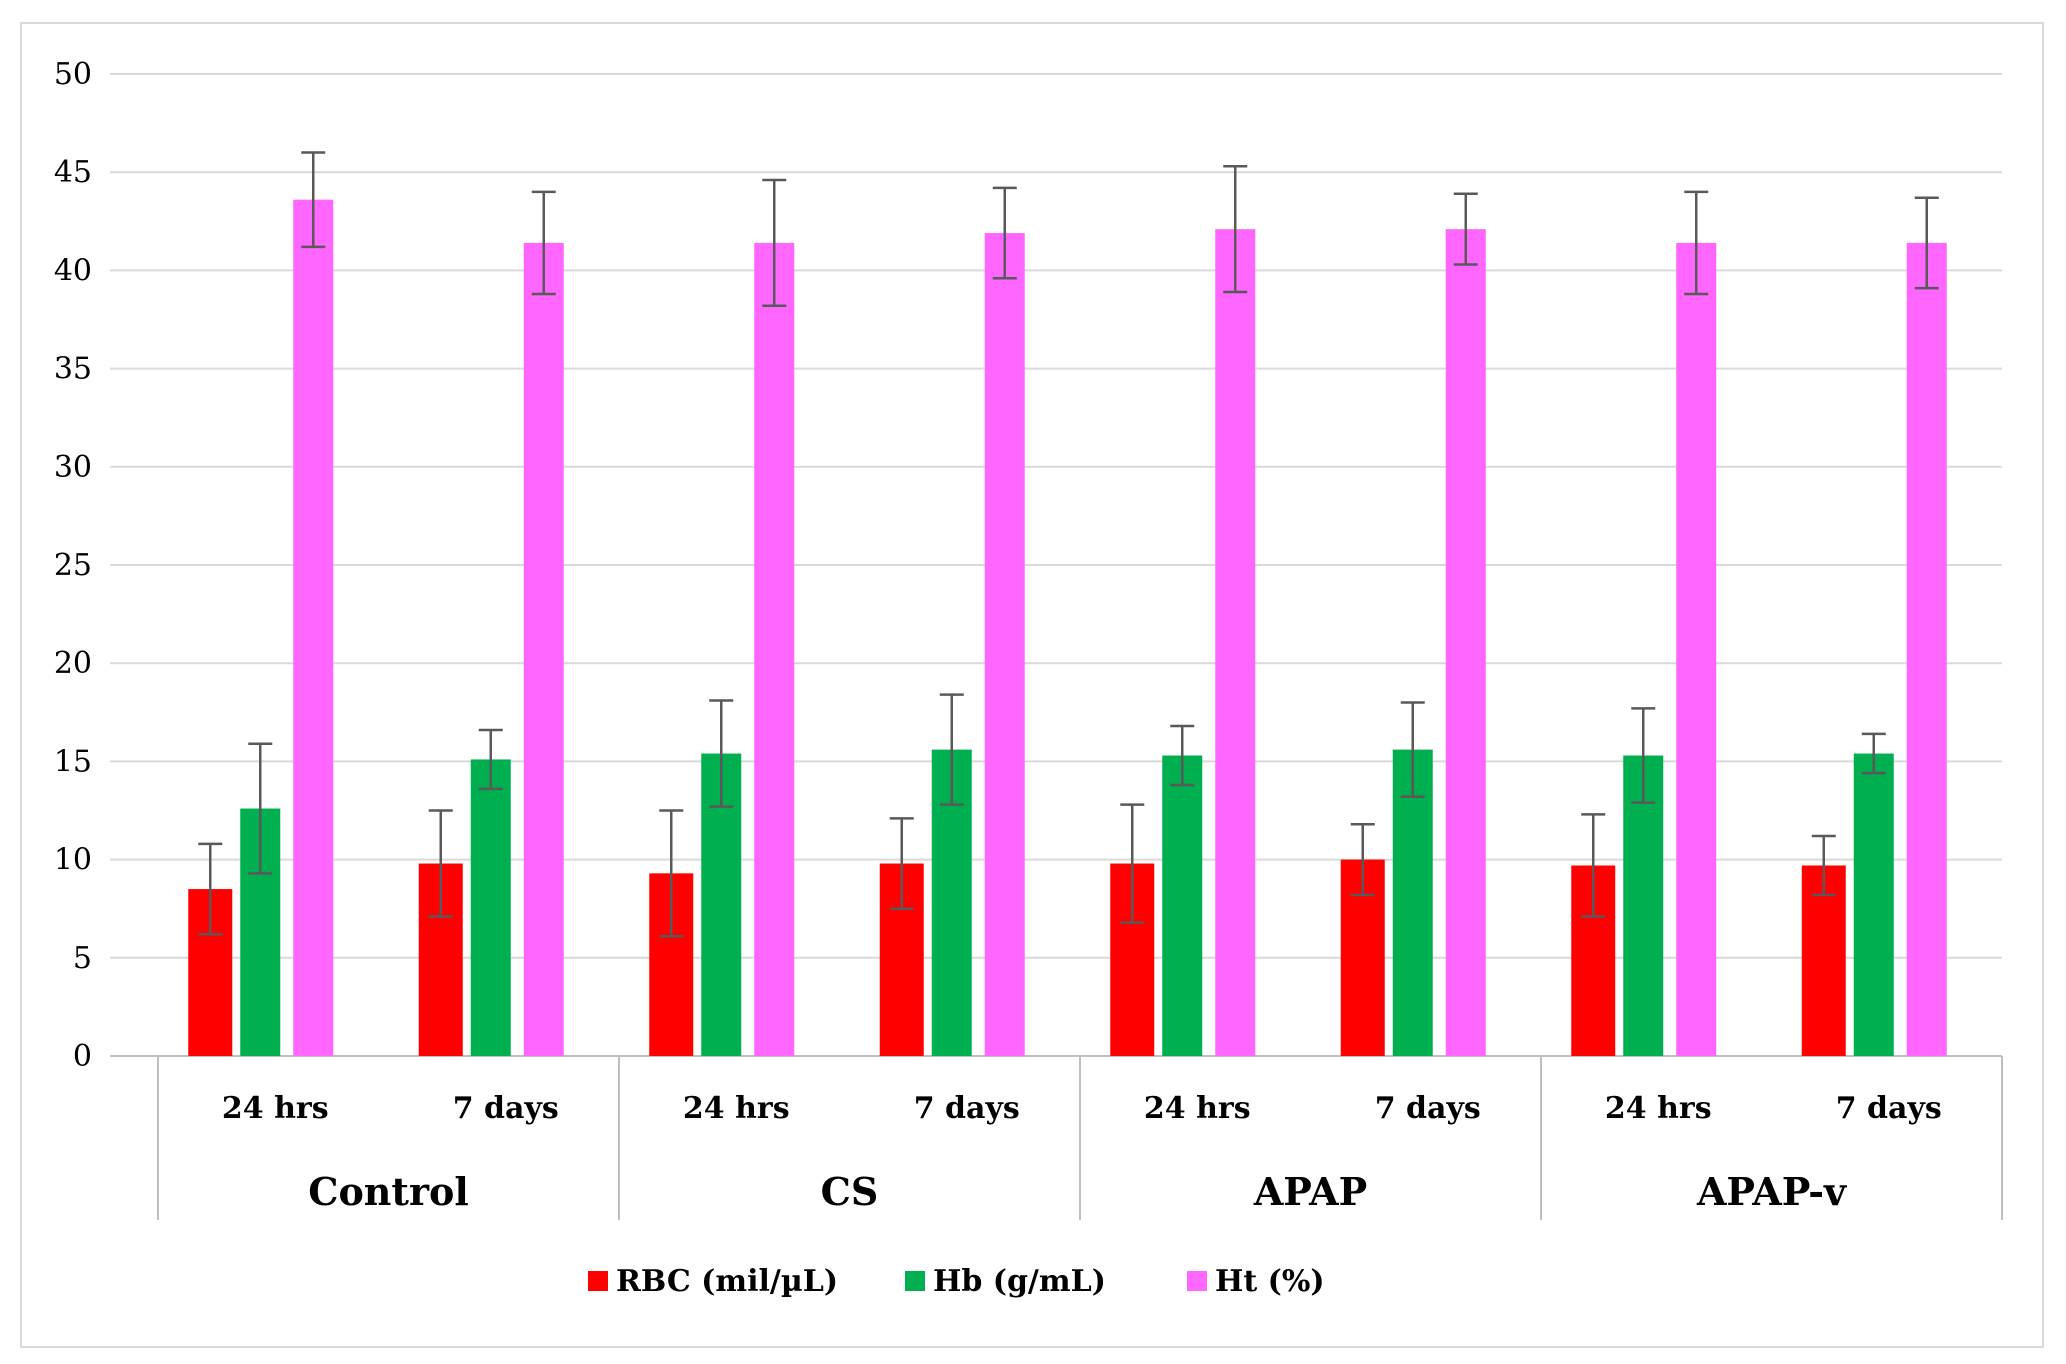  What do you see at coordinates (727, 1281) in the screenshot?
I see `legend-label: RBC (mil/µL)` at bounding box center [727, 1281].